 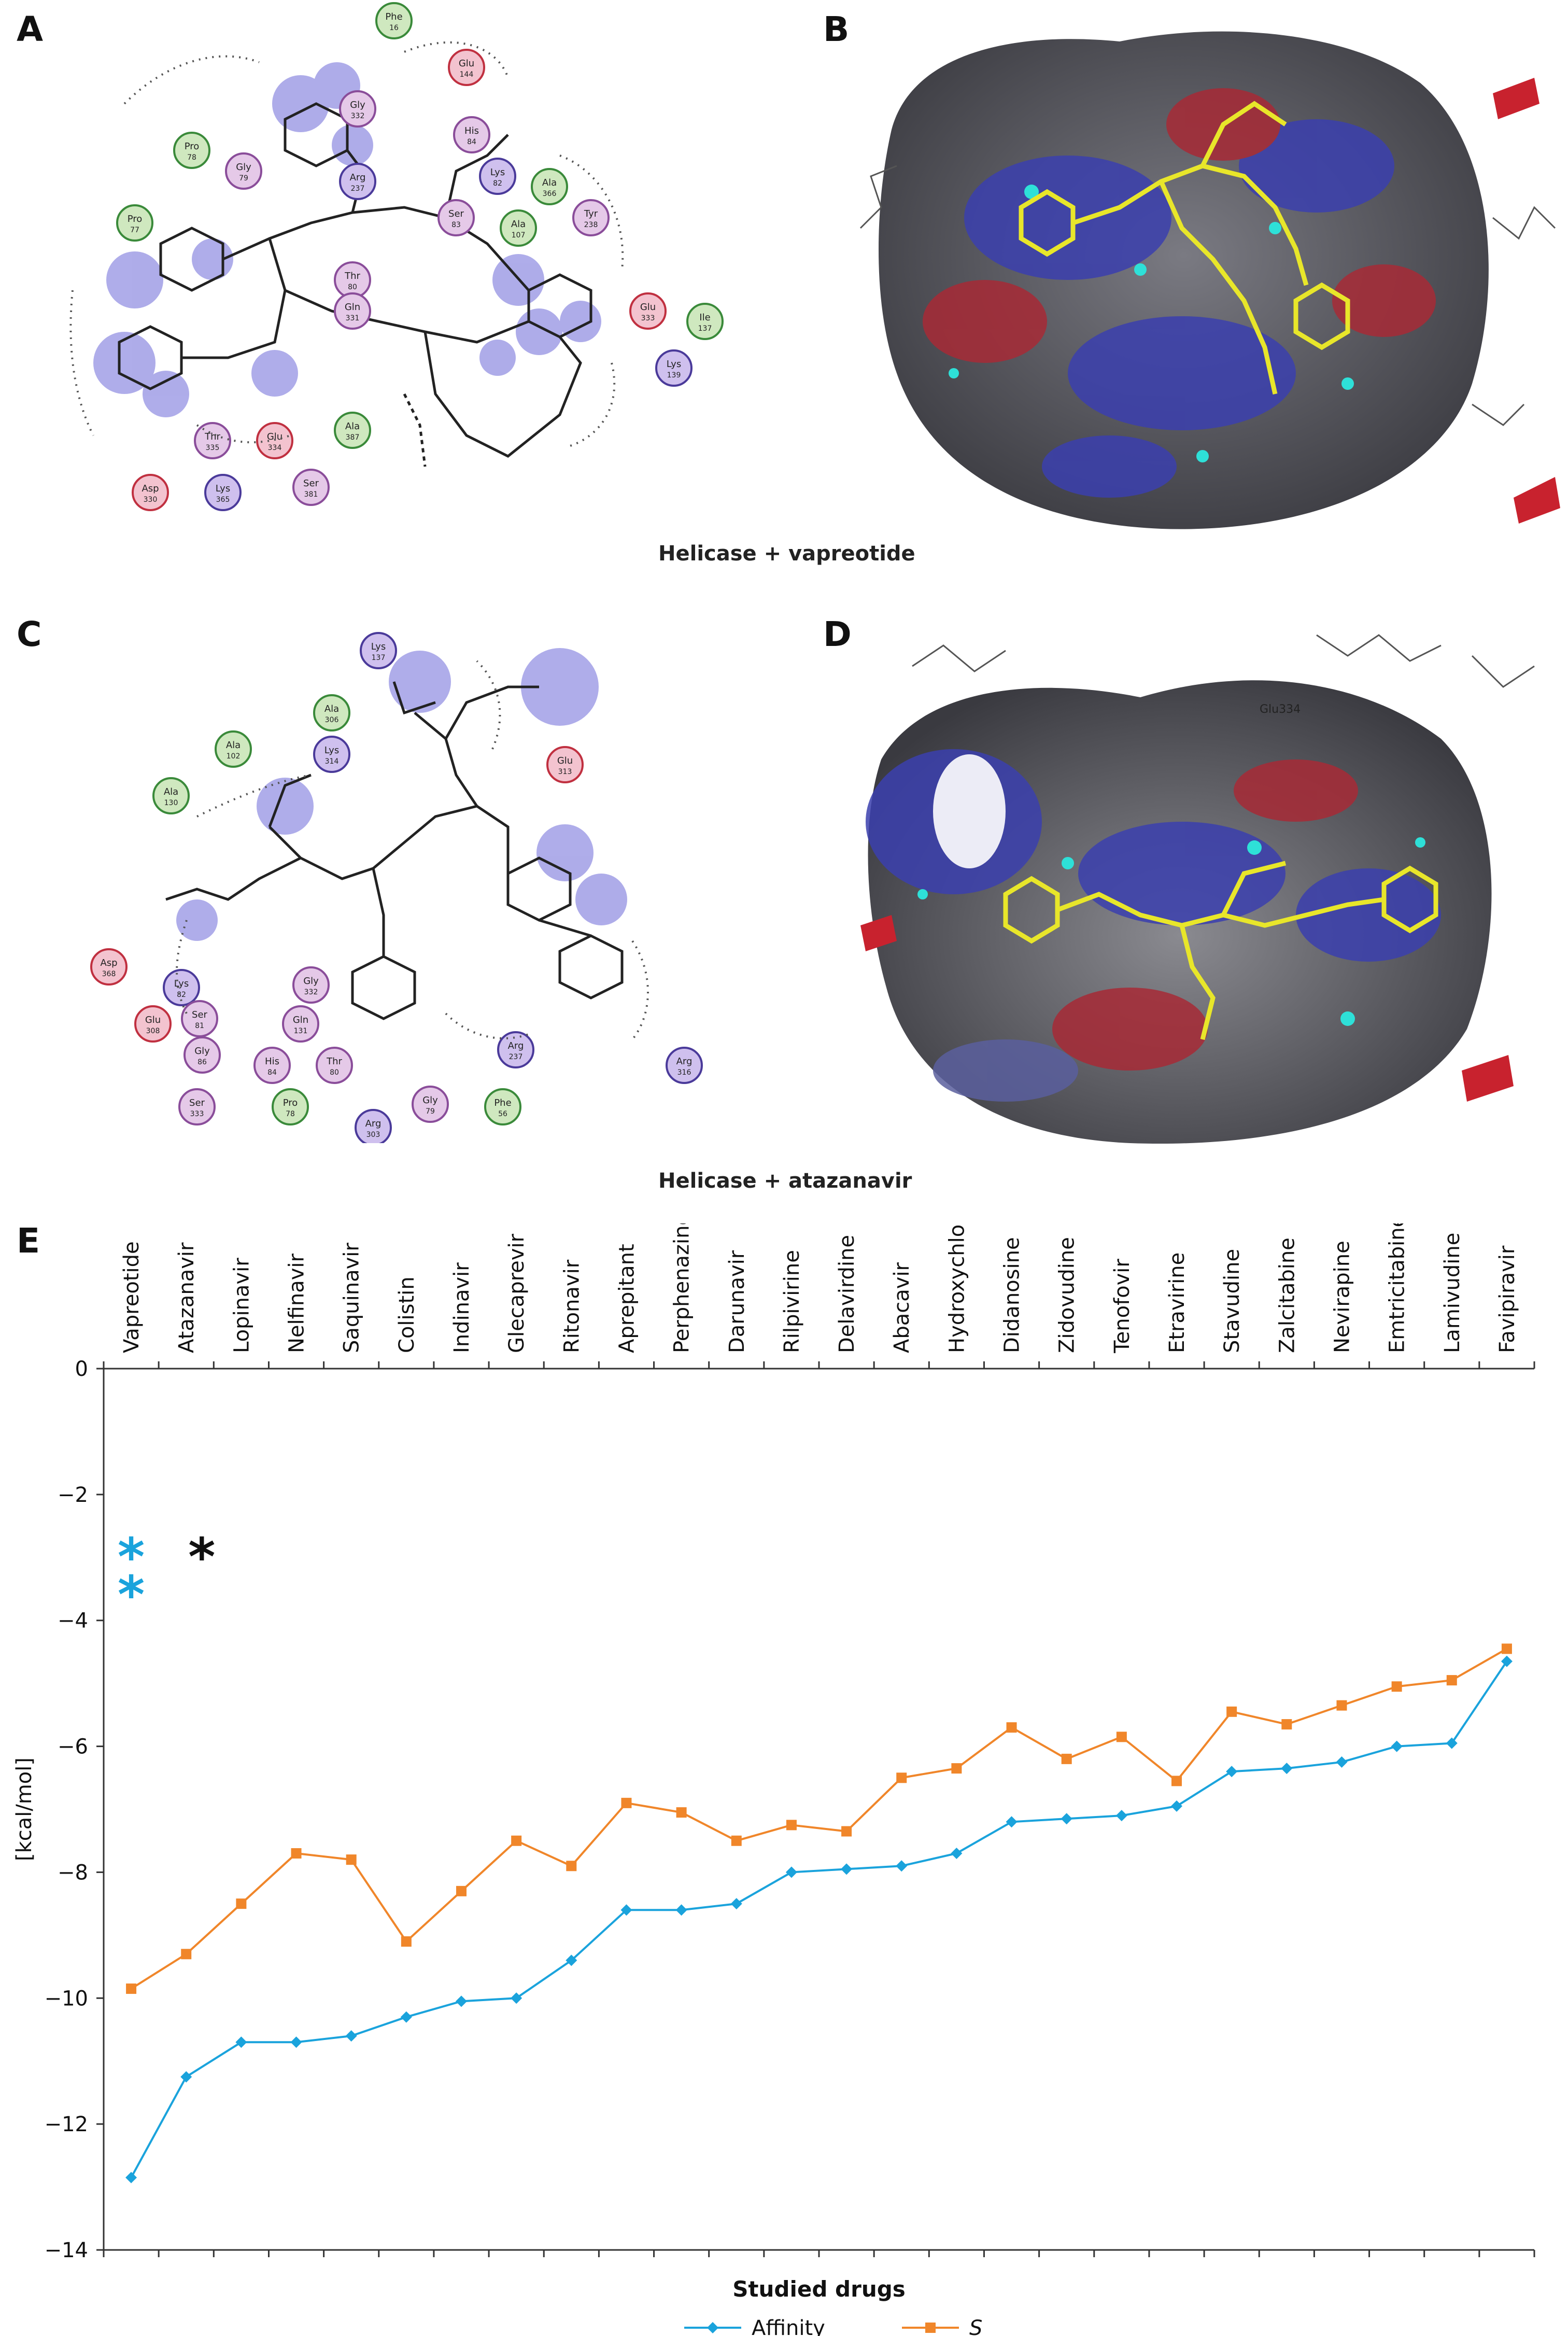 I want to click on svg-text: Arg, so click(x=373, y=1123).